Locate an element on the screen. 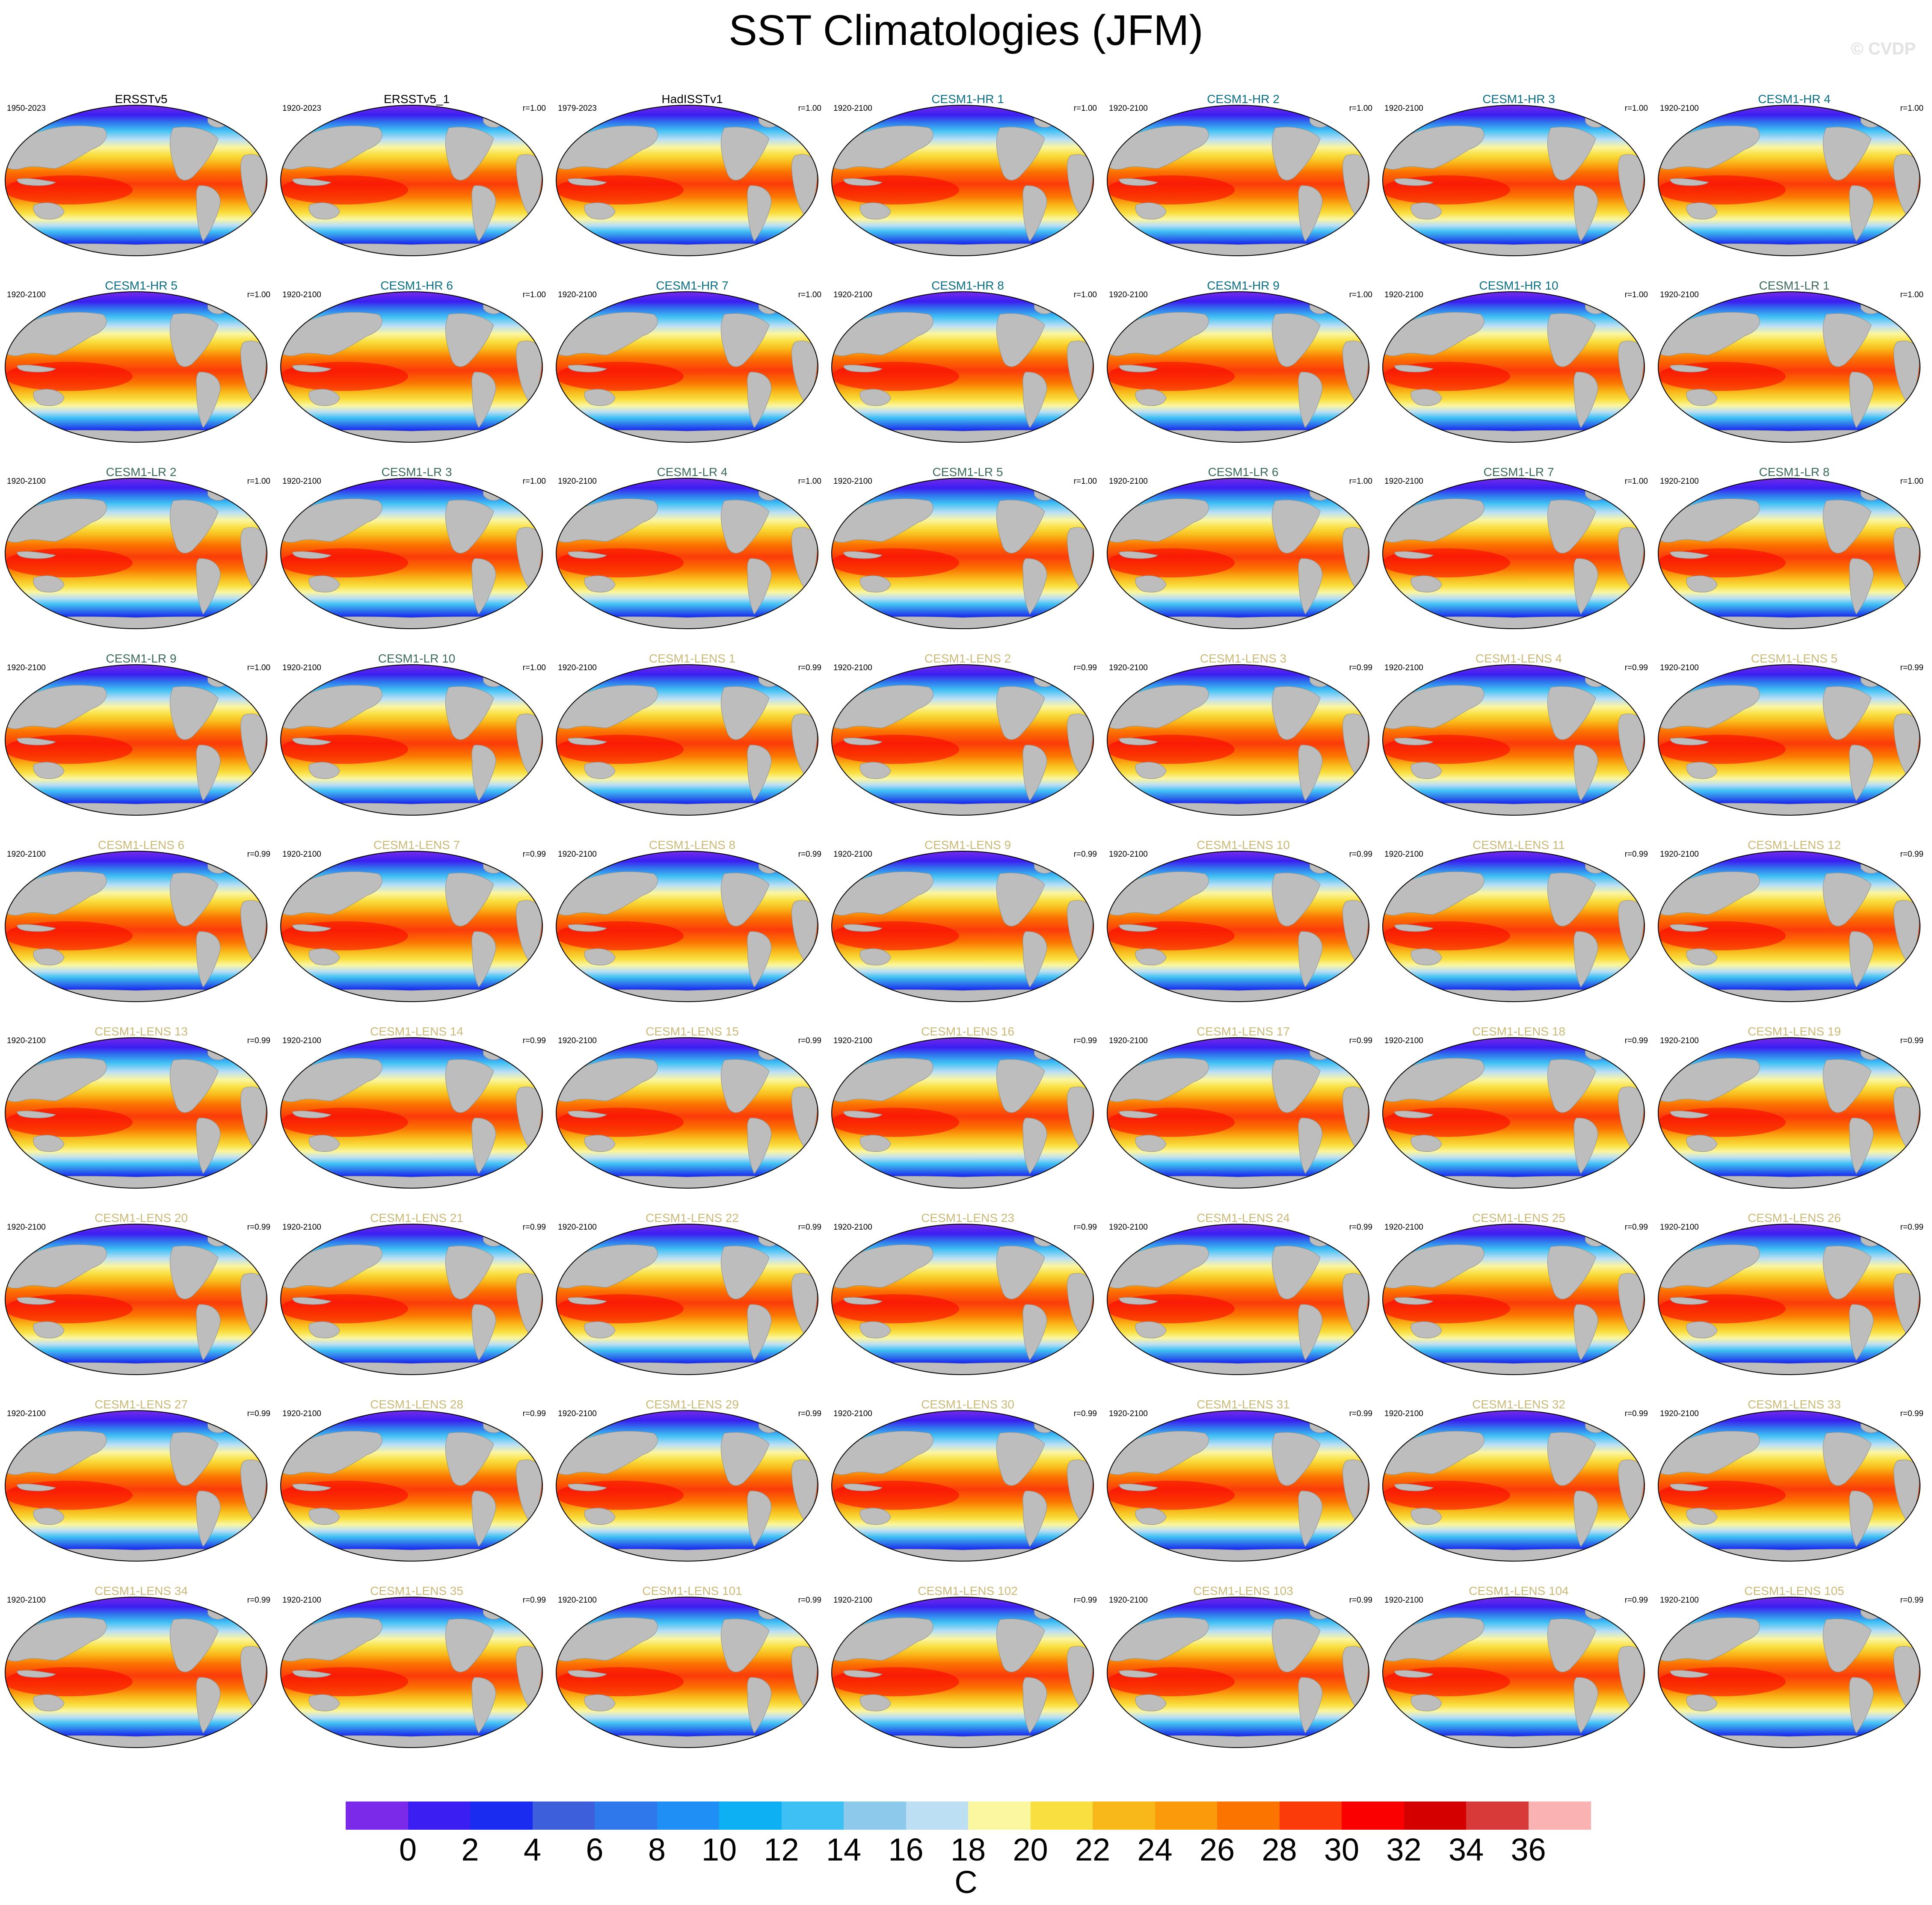 The image size is (1932, 1905). colorbar-unit: C is located at coordinates (966, 1882).